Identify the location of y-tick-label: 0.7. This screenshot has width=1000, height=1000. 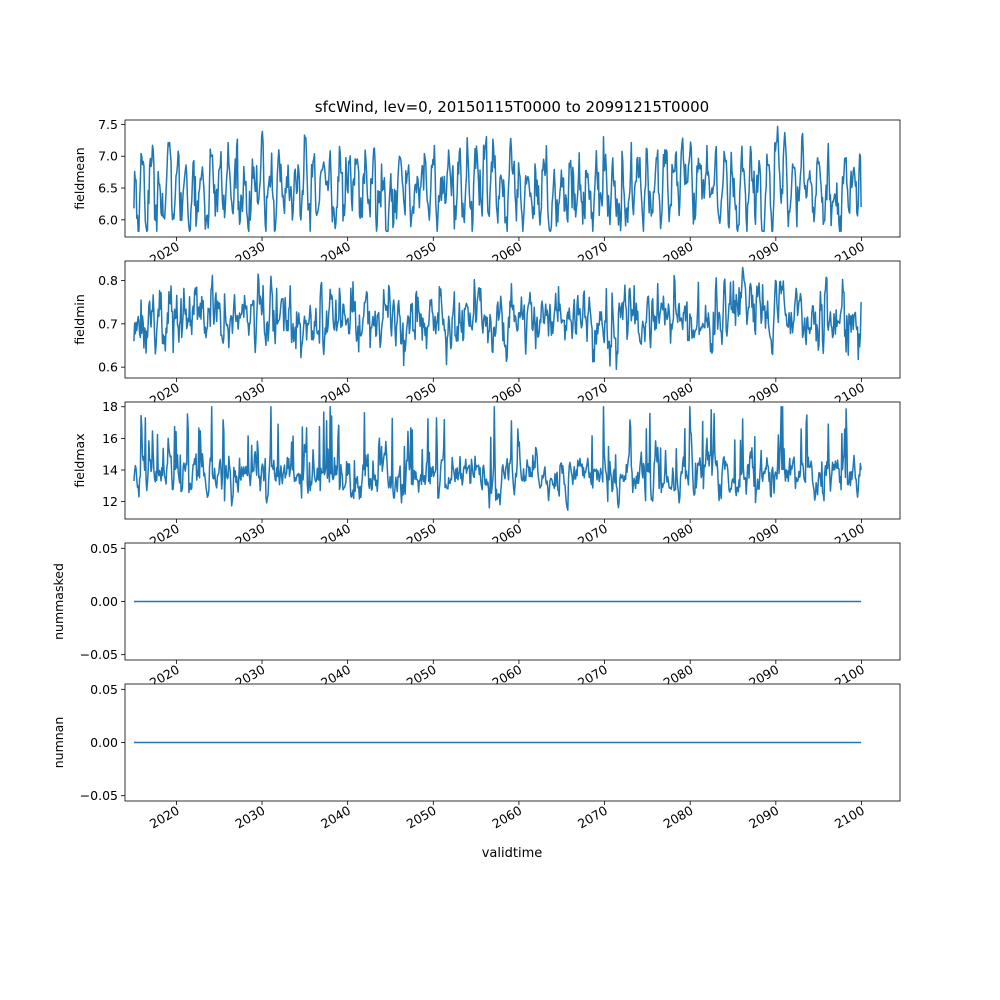
(108, 323).